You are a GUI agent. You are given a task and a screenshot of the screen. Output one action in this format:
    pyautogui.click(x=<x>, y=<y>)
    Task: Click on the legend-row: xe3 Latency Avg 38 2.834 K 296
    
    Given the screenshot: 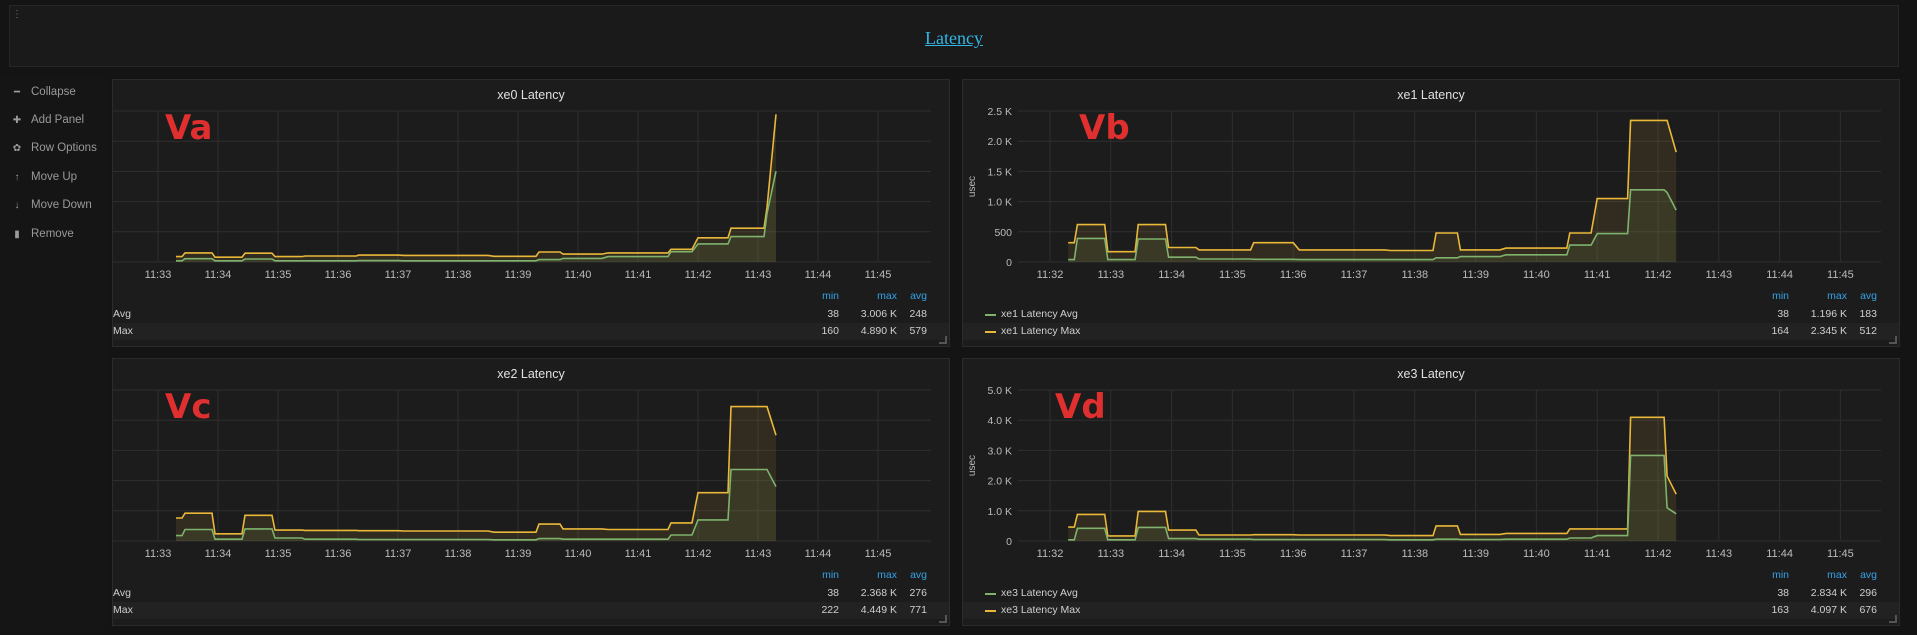 What is the action you would take?
    pyautogui.click(x=1431, y=593)
    